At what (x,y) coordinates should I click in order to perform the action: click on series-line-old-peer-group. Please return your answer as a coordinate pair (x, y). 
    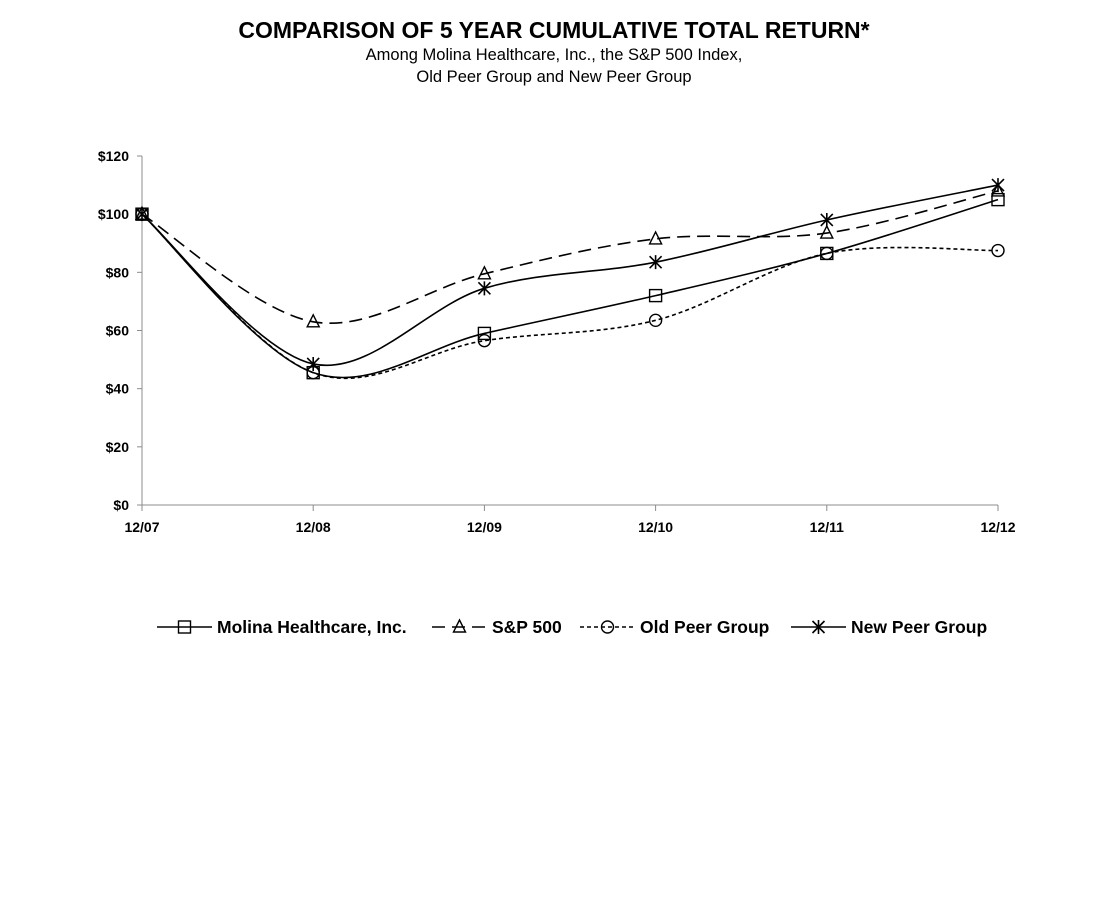
    Looking at the image, I should click on (570, 296).